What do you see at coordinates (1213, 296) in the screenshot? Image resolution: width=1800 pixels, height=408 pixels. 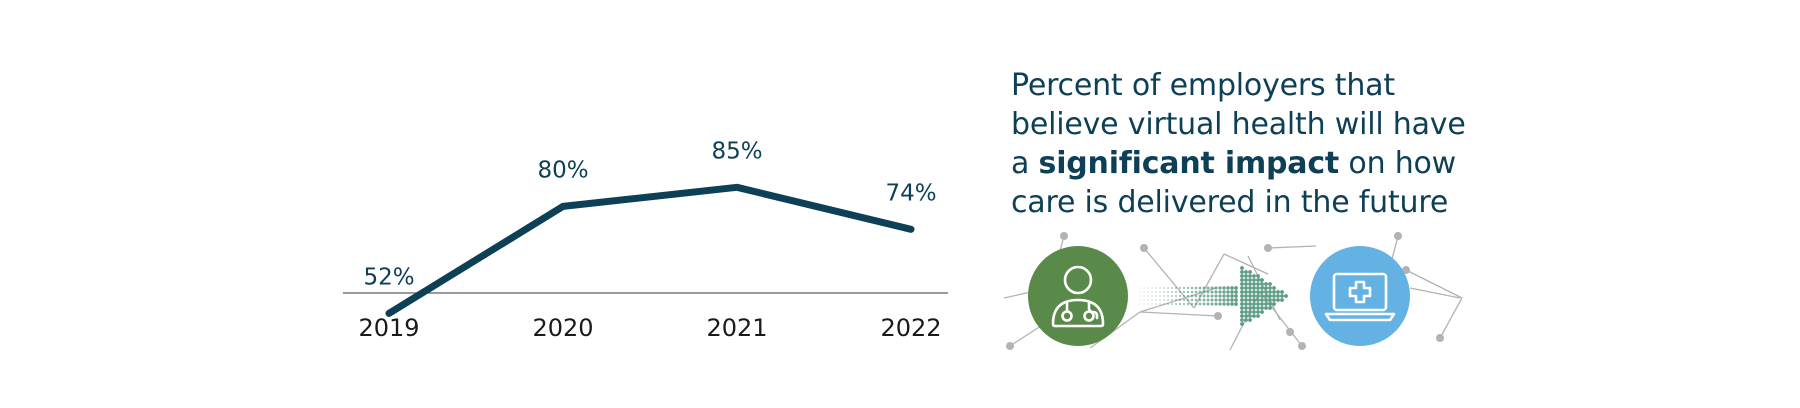 I see `arrow-icon` at bounding box center [1213, 296].